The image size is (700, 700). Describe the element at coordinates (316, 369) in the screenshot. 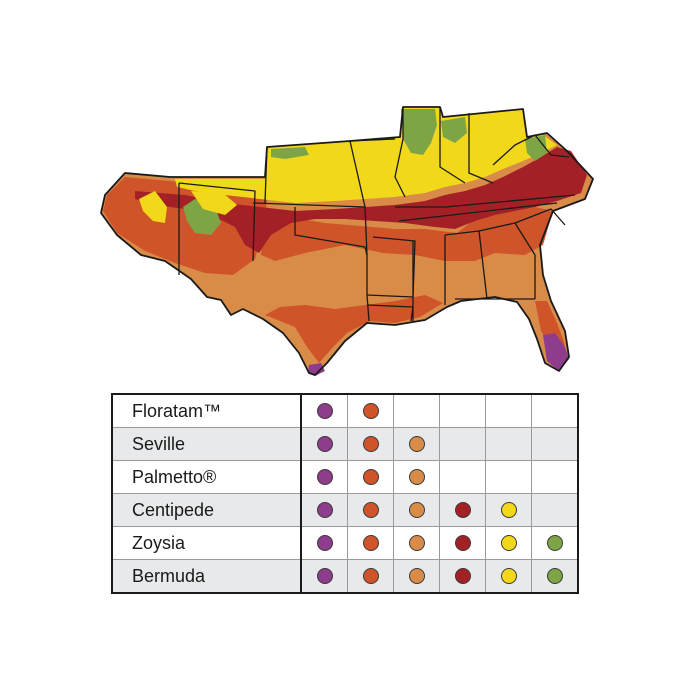

I see `map-zone-purple-texas` at that location.